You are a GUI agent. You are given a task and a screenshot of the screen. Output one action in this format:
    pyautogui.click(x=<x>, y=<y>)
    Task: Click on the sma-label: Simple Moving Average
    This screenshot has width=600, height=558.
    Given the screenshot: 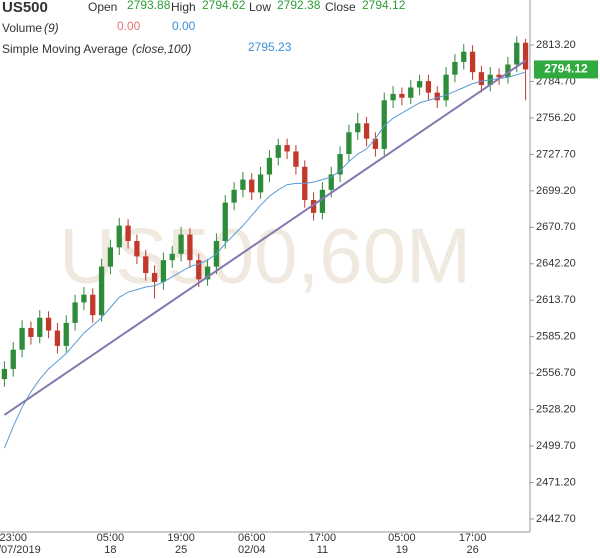 What is the action you would take?
    pyautogui.click(x=65, y=49)
    